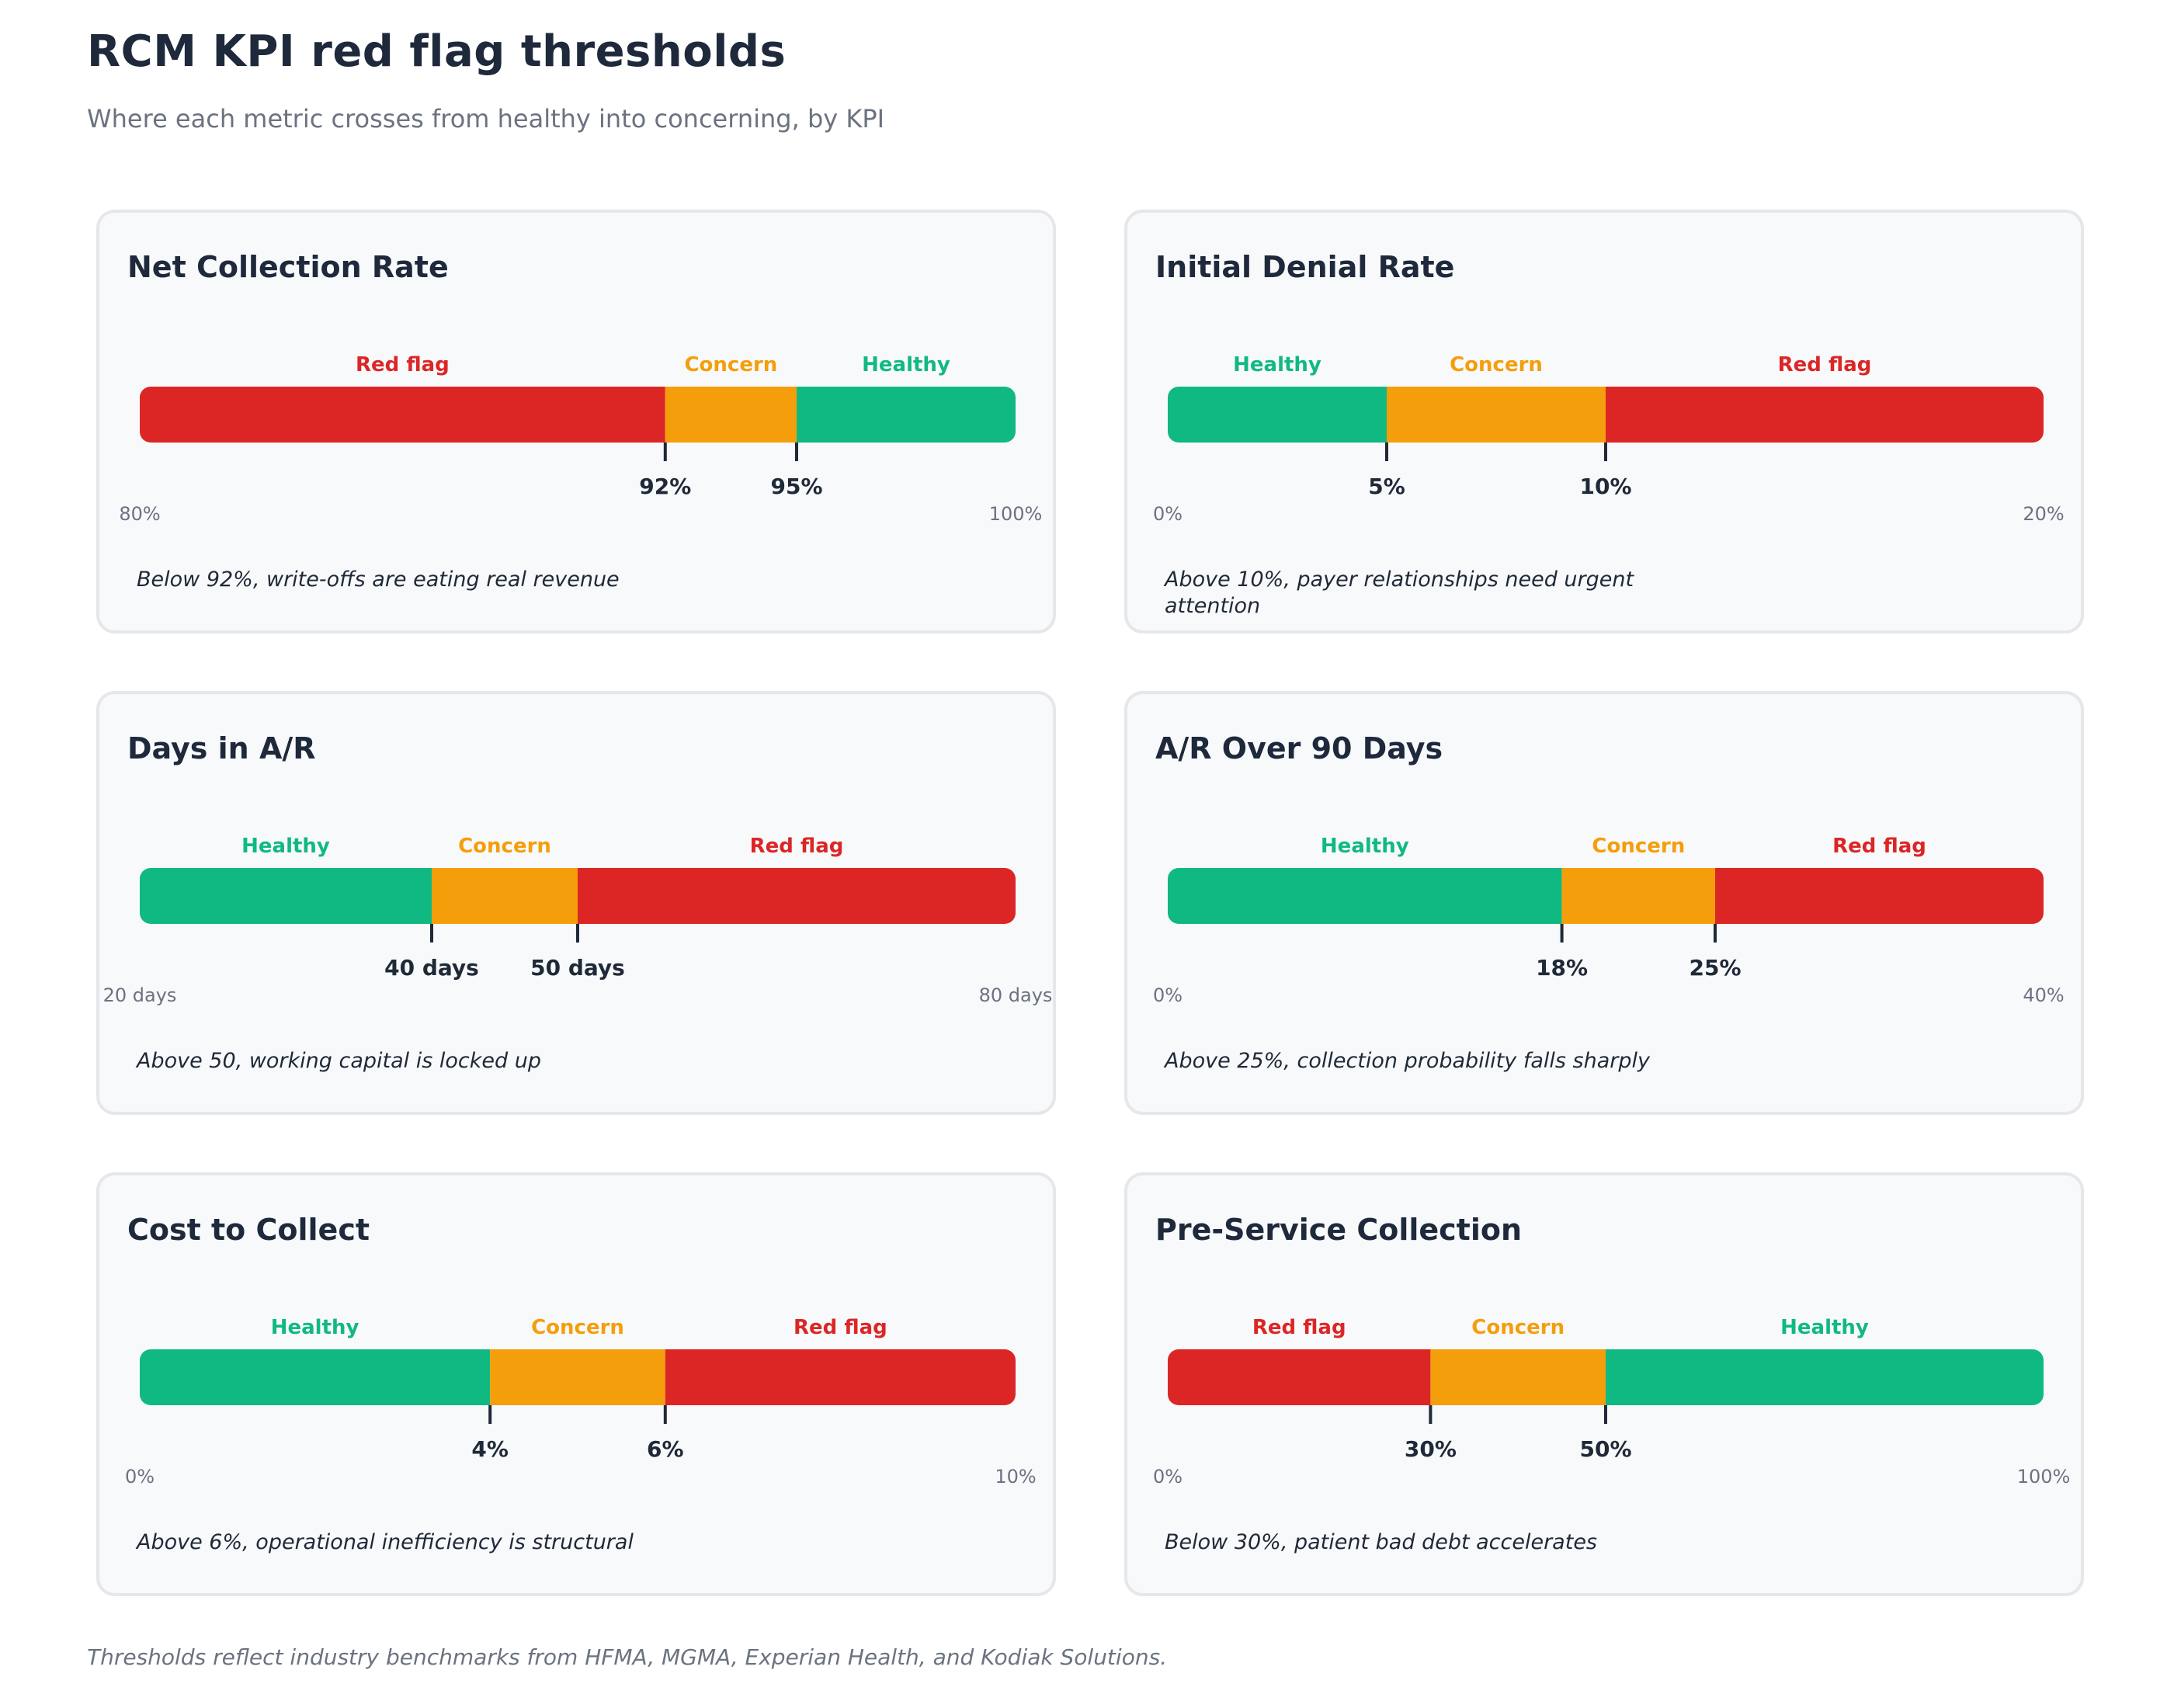 The width and height of the screenshot is (2174, 1708). I want to click on threshold-label: 92%, so click(665, 487).